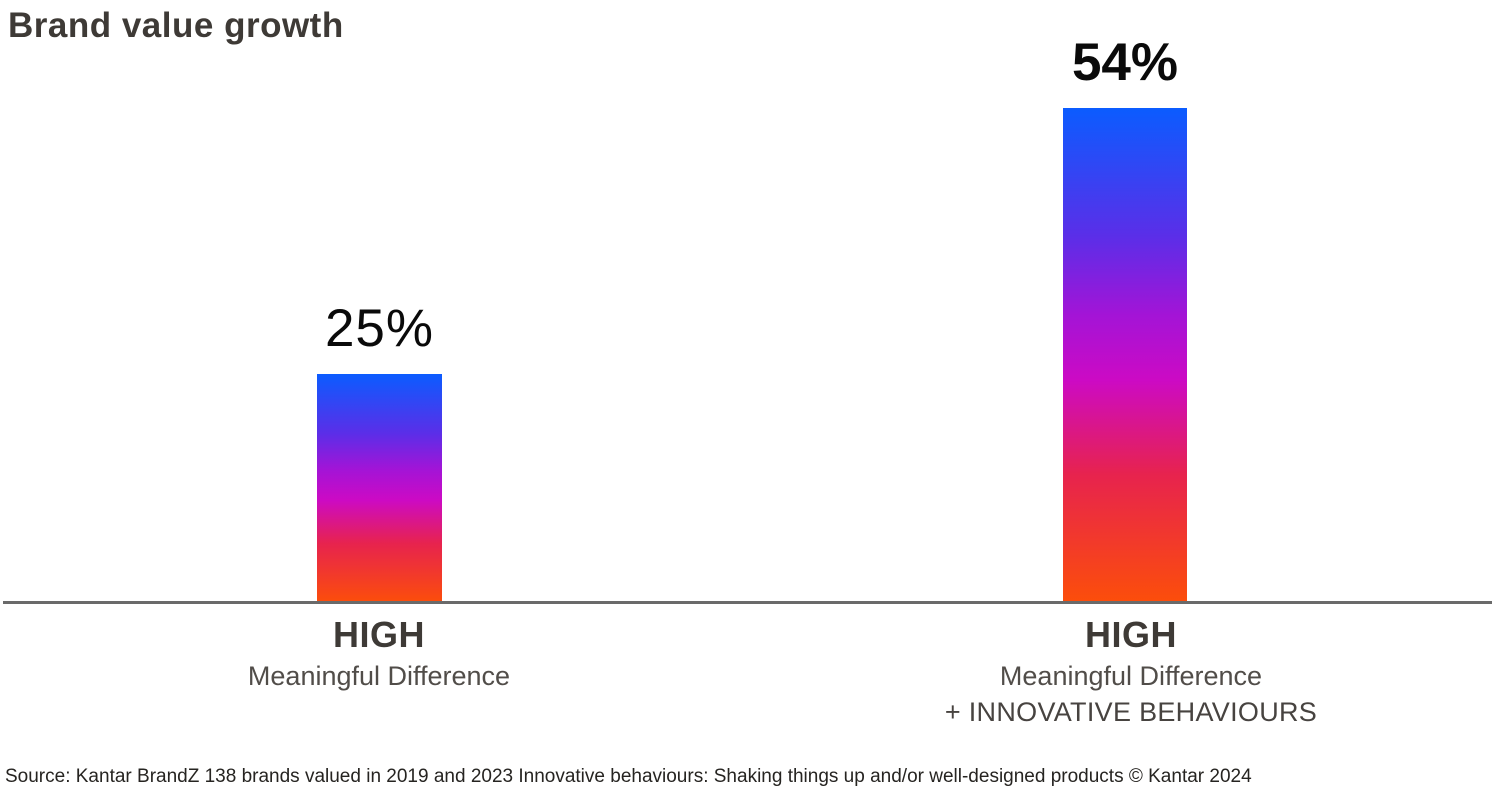 Image resolution: width=1500 pixels, height=800 pixels. What do you see at coordinates (1131, 634) in the screenshot?
I see `category-level-right: HIGH` at bounding box center [1131, 634].